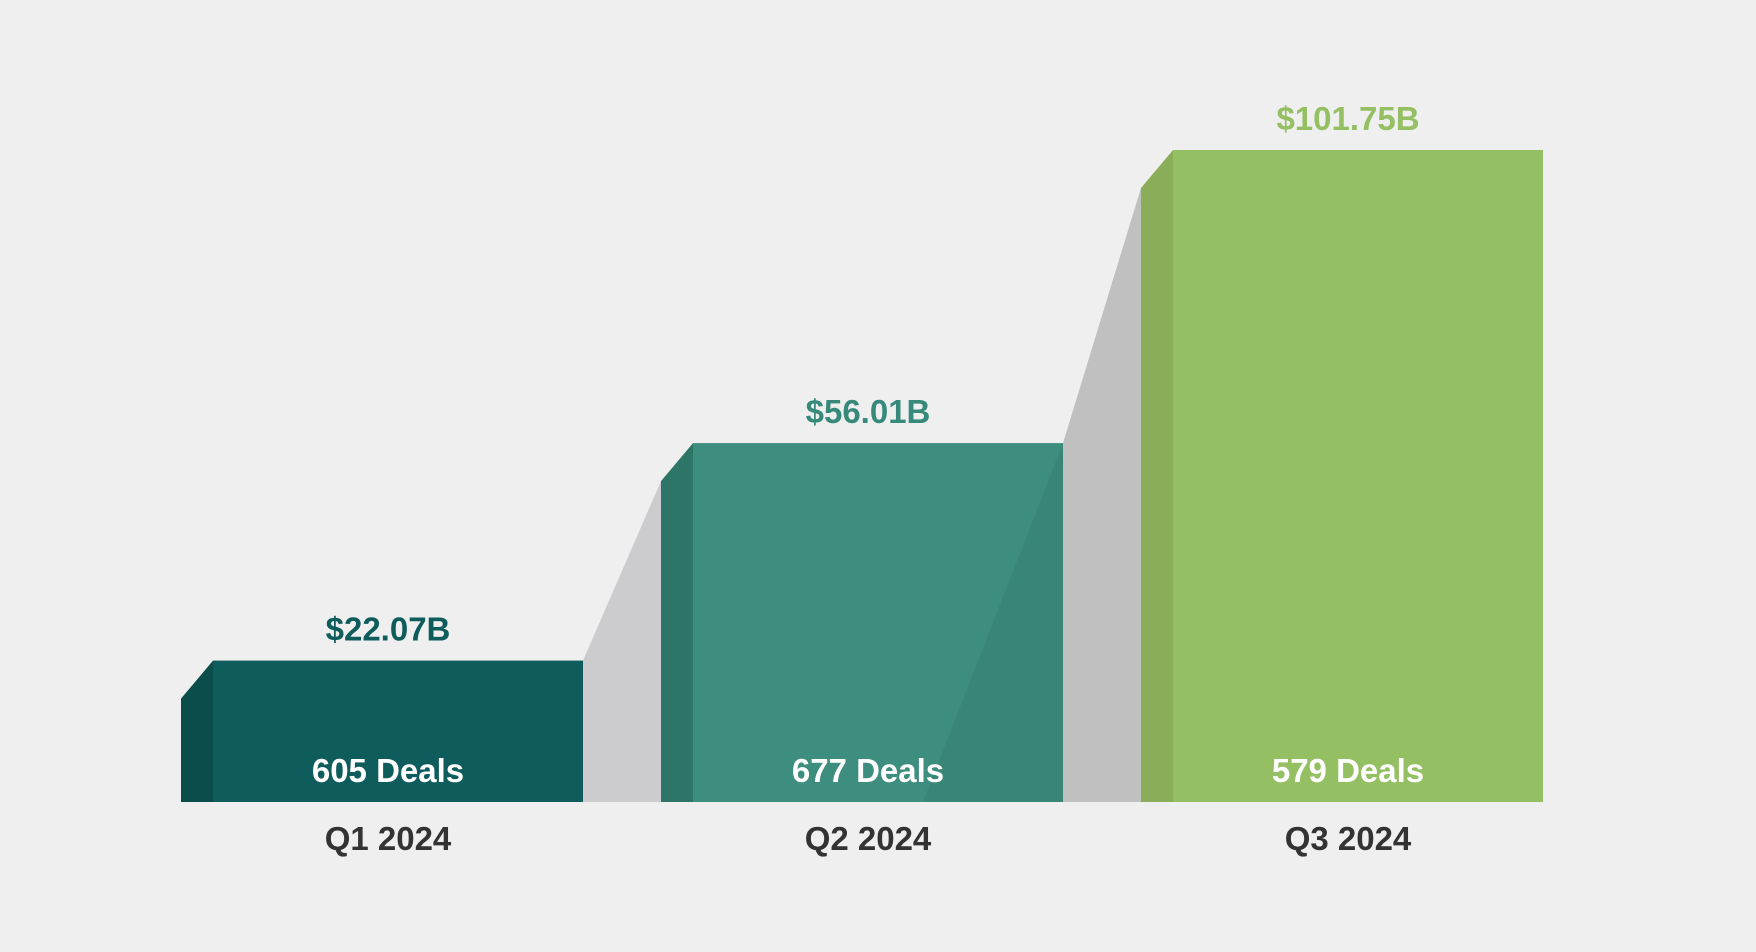 The width and height of the screenshot is (1756, 952). Describe the element at coordinates (1348, 838) in the screenshot. I see `category-tick-label: Q3 2024` at that location.